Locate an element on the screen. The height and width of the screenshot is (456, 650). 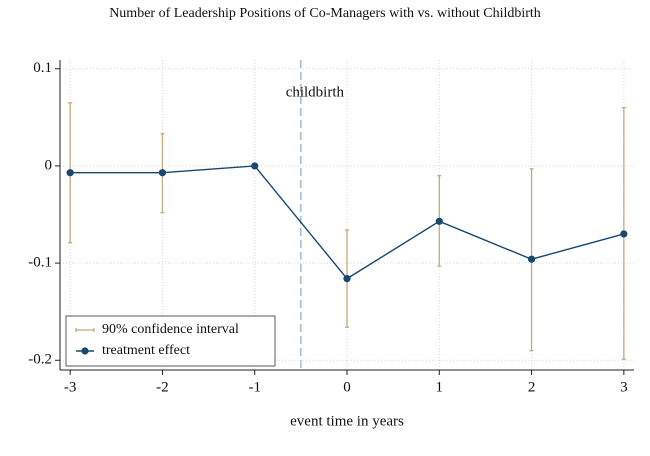
x-tick-label: 1 is located at coordinates (440, 387).